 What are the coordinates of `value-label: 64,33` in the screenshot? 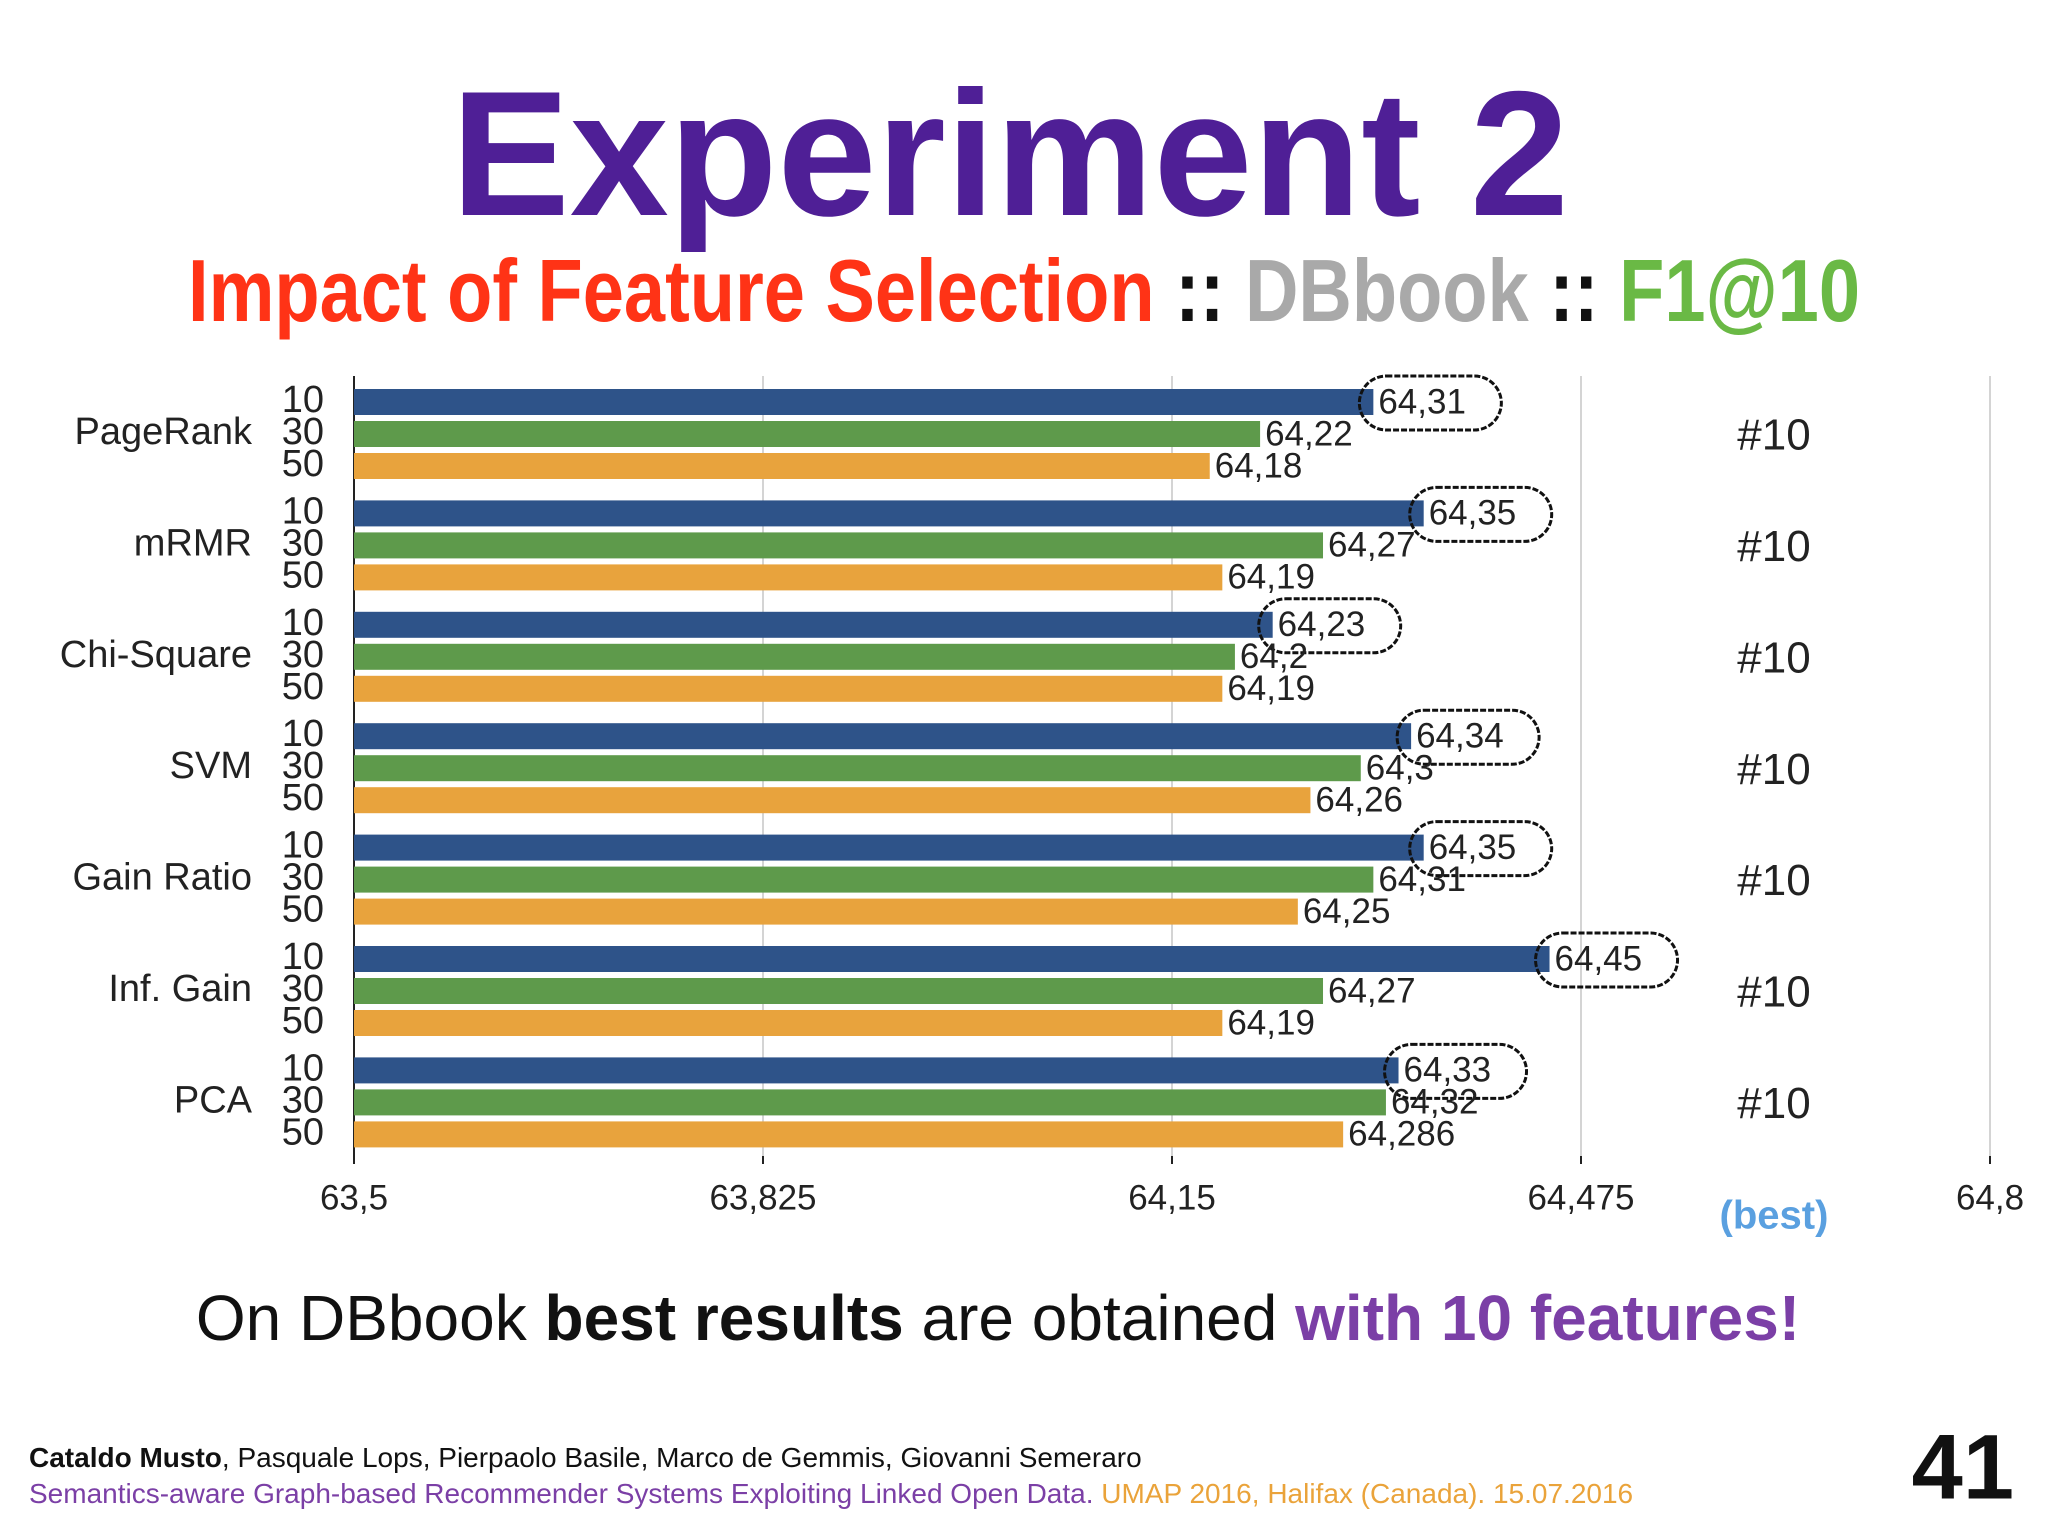 It's located at (1448, 1070).